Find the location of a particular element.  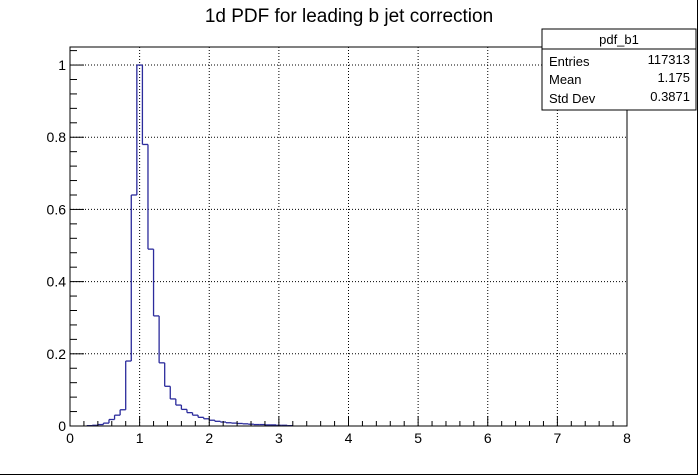

chart-title: 1d PDF for leading b jet correction is located at coordinates (349, 16).